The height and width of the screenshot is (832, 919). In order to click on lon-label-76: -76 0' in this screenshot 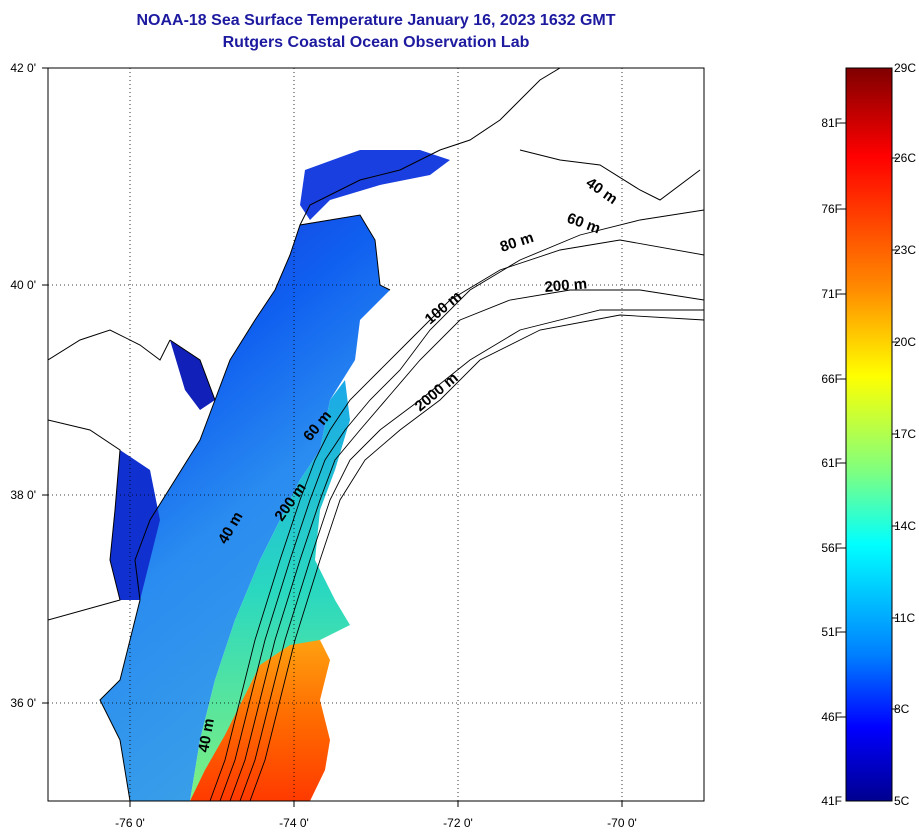, I will do `click(130, 823)`.